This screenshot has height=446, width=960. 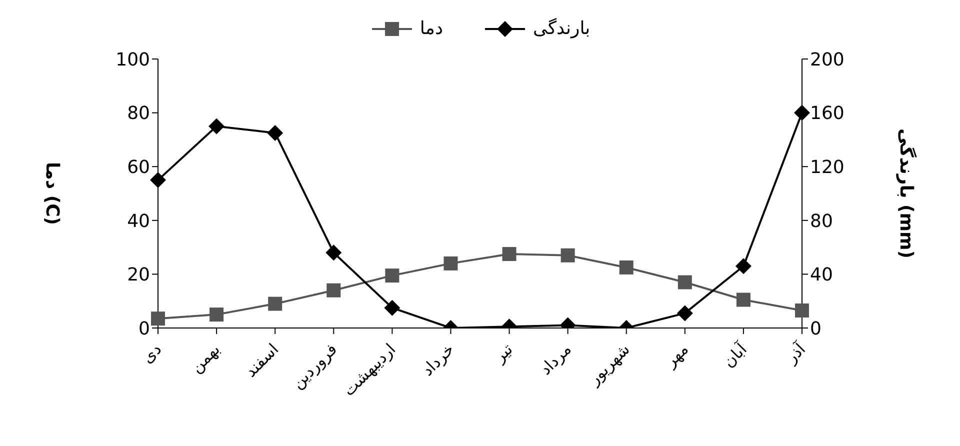 I want to click on x-tick-label: آبان, so click(x=735, y=355).